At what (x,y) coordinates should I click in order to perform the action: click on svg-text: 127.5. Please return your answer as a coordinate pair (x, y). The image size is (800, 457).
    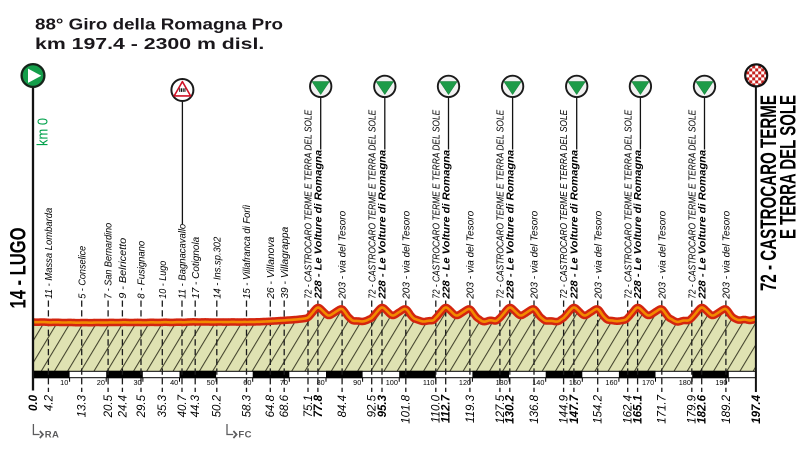
    Looking at the image, I should click on (501, 408).